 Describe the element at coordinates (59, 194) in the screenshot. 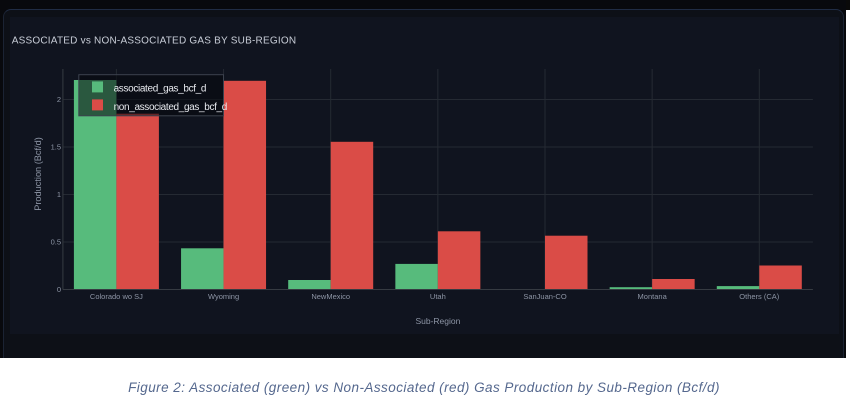

I see `svg-text: 1` at that location.